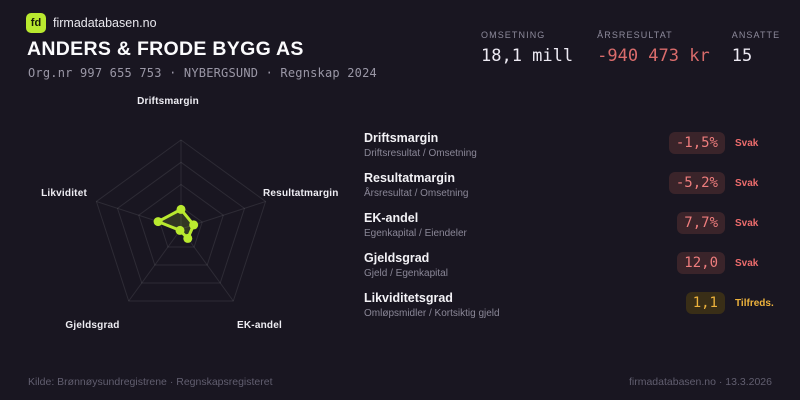 The image size is (800, 400). Describe the element at coordinates (754, 303) in the screenshot. I see `metric-status-label: Tilfreds.` at that location.